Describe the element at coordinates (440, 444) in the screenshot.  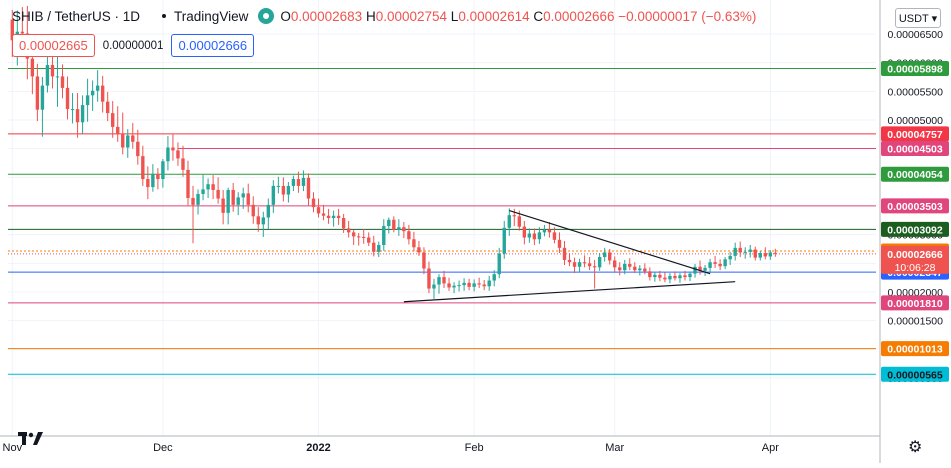
I see `time-axis: Nov Dec 2022 Feb Mar Apr` at that location.